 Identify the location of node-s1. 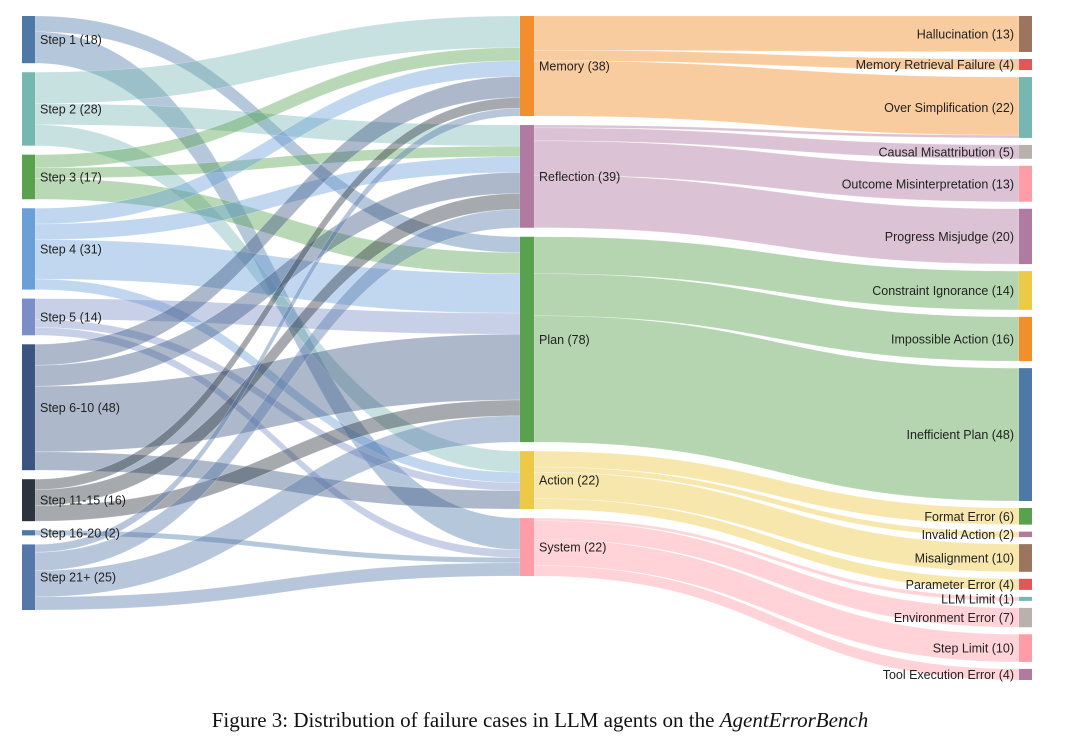
(28, 40).